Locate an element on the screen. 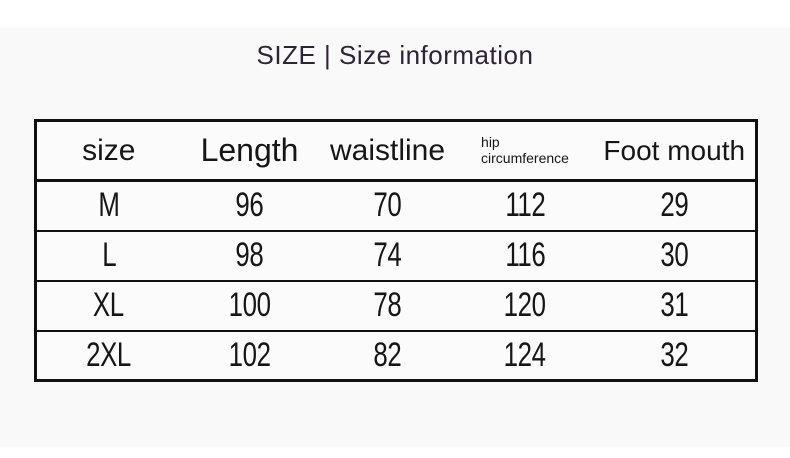 Image resolution: width=790 pixels, height=458 pixels. cell-hip-circumference: 124 is located at coordinates (525, 356).